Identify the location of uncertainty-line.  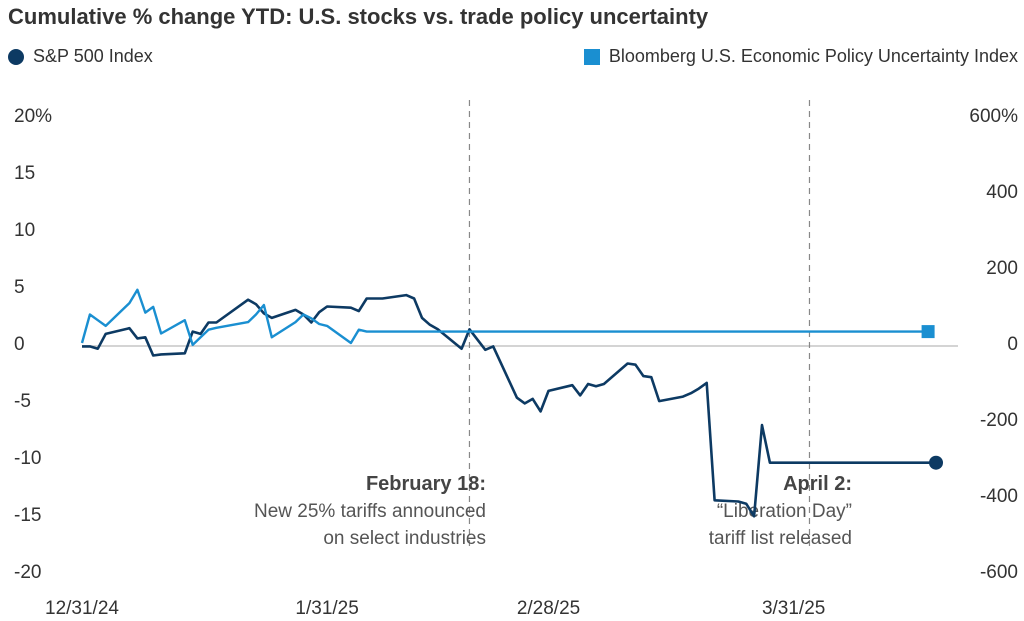
(504, 317).